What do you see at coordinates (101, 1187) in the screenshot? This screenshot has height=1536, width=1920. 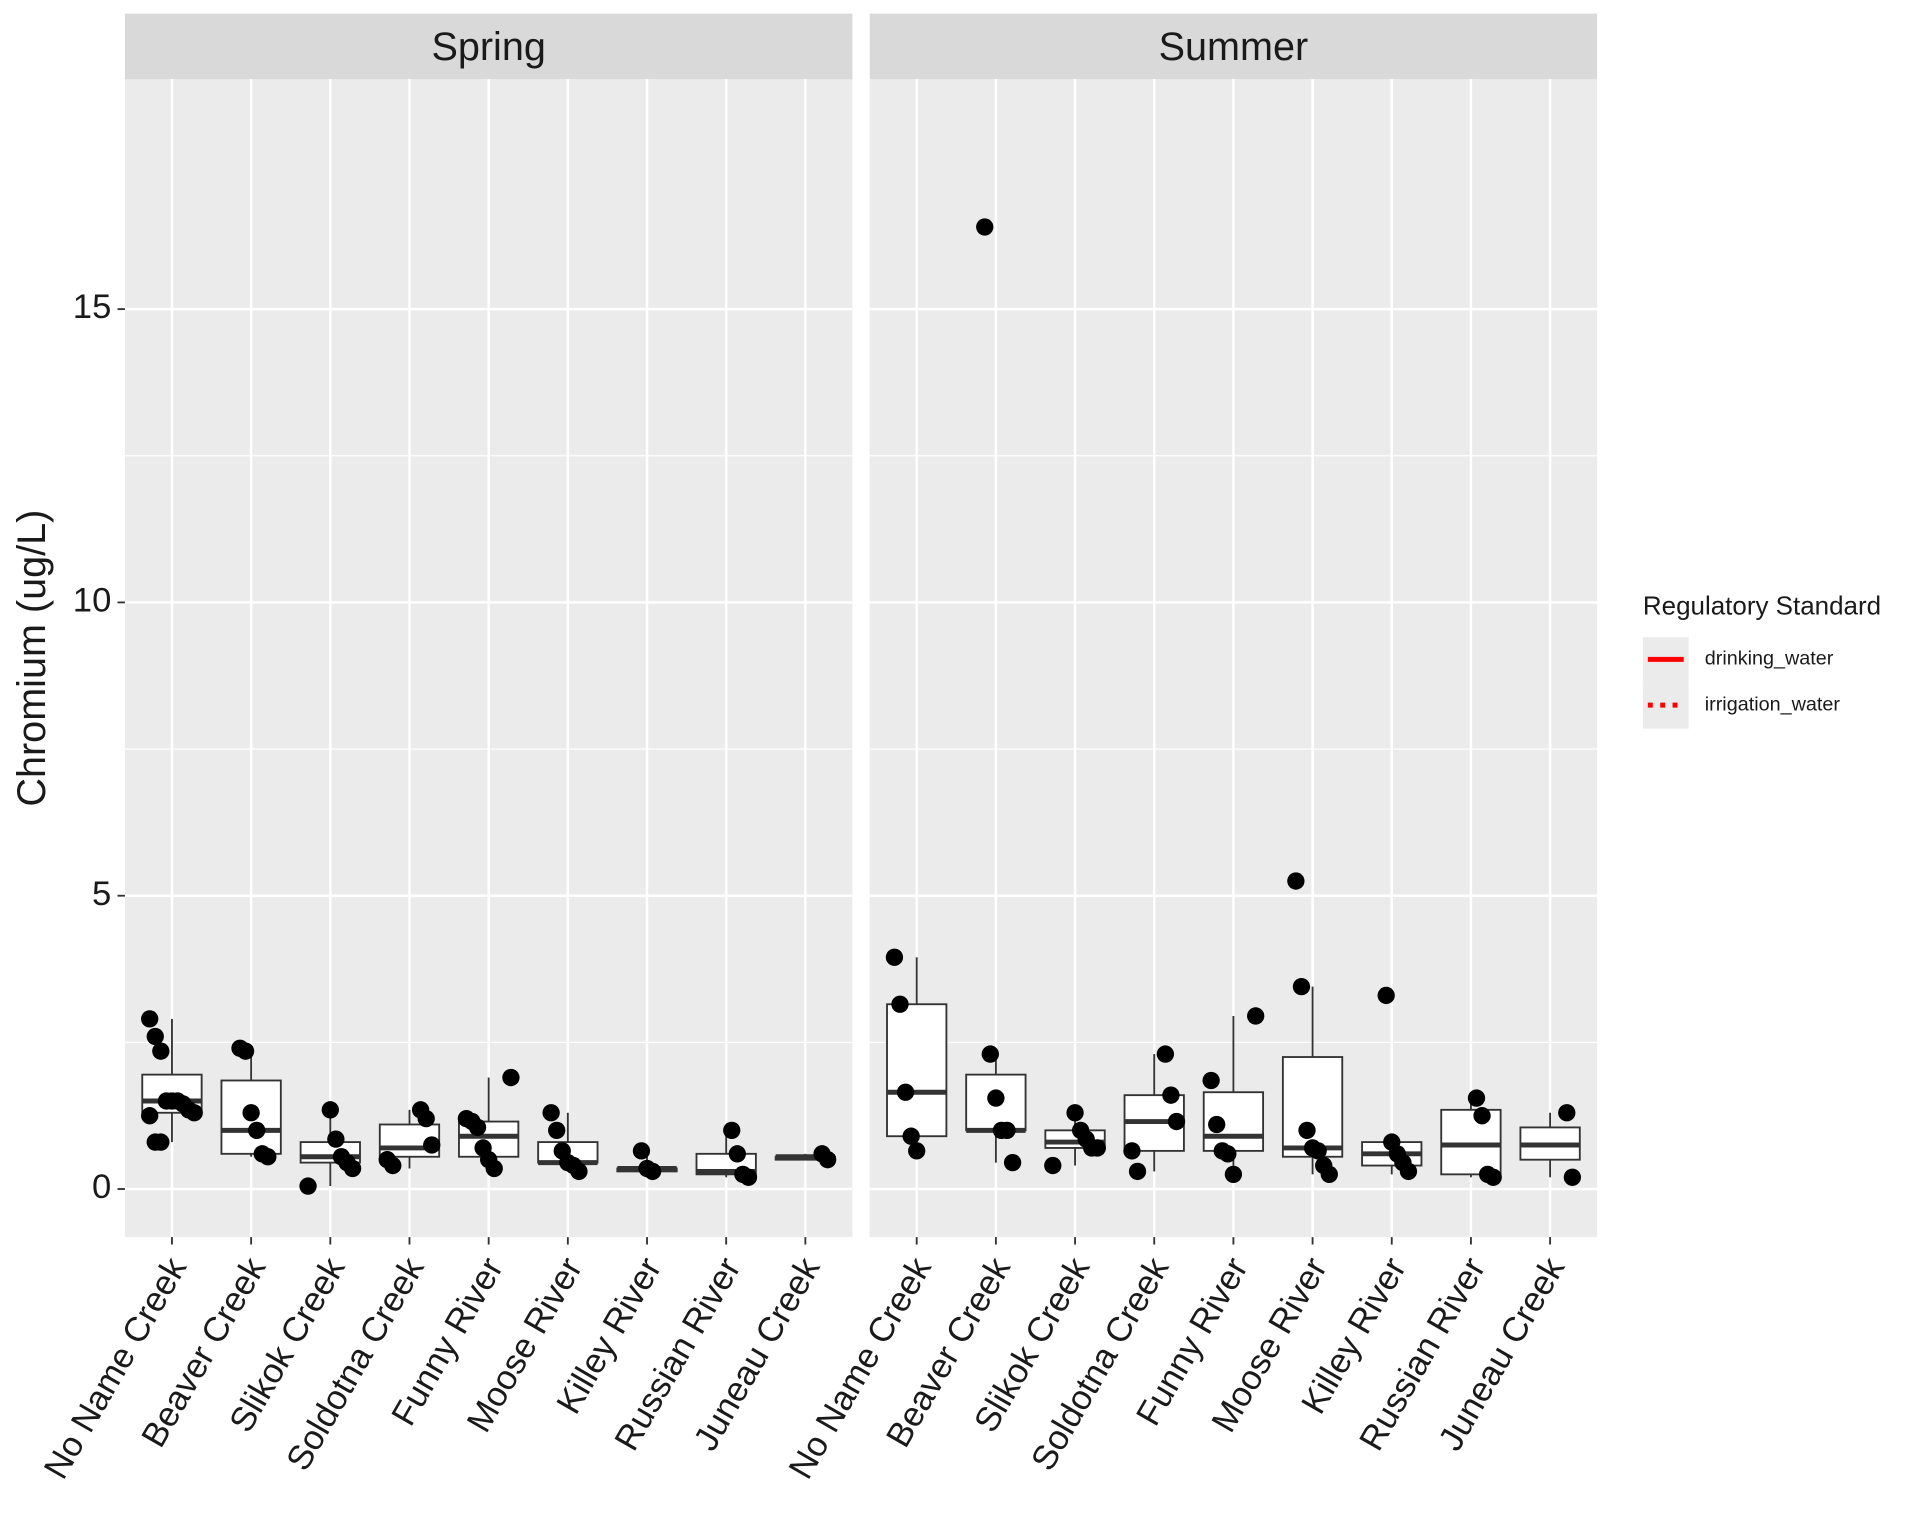 I see `y-tick-label: 0` at bounding box center [101, 1187].